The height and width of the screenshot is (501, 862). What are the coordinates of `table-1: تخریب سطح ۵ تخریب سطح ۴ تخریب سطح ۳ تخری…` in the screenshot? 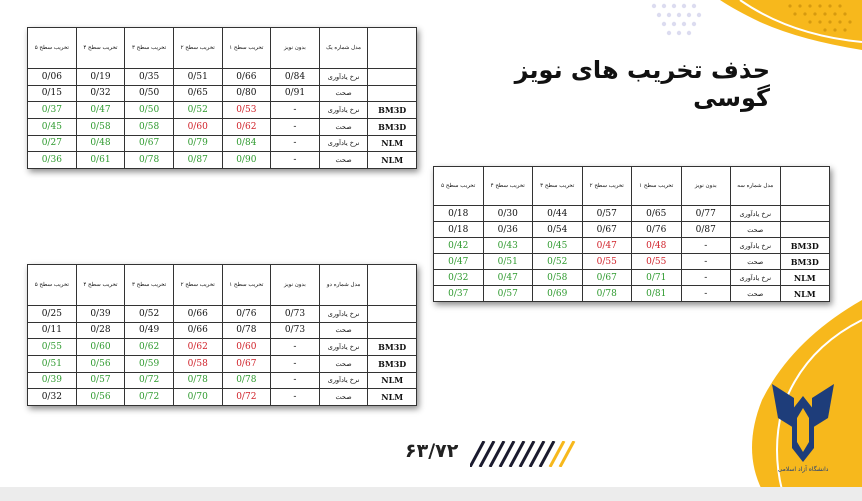 It's located at (222, 98).